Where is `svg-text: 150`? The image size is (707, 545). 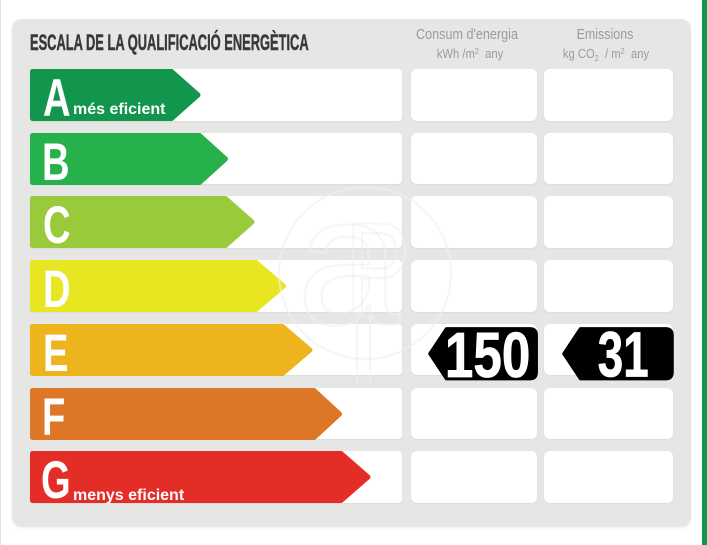 svg-text: 150 is located at coordinates (487, 354).